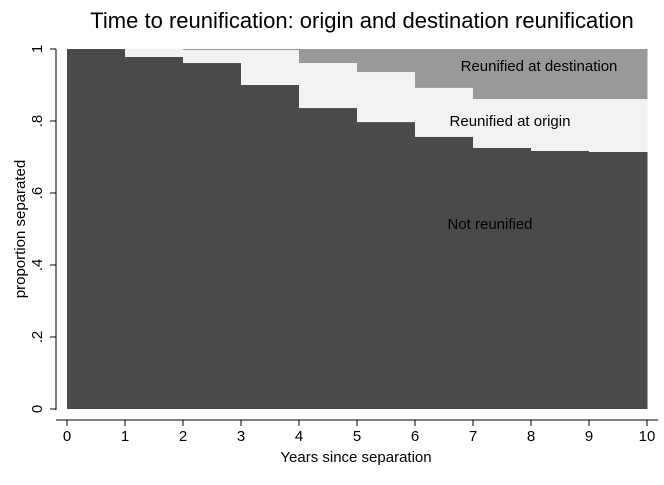  I want to click on x-tick-label: 9, so click(589, 436).